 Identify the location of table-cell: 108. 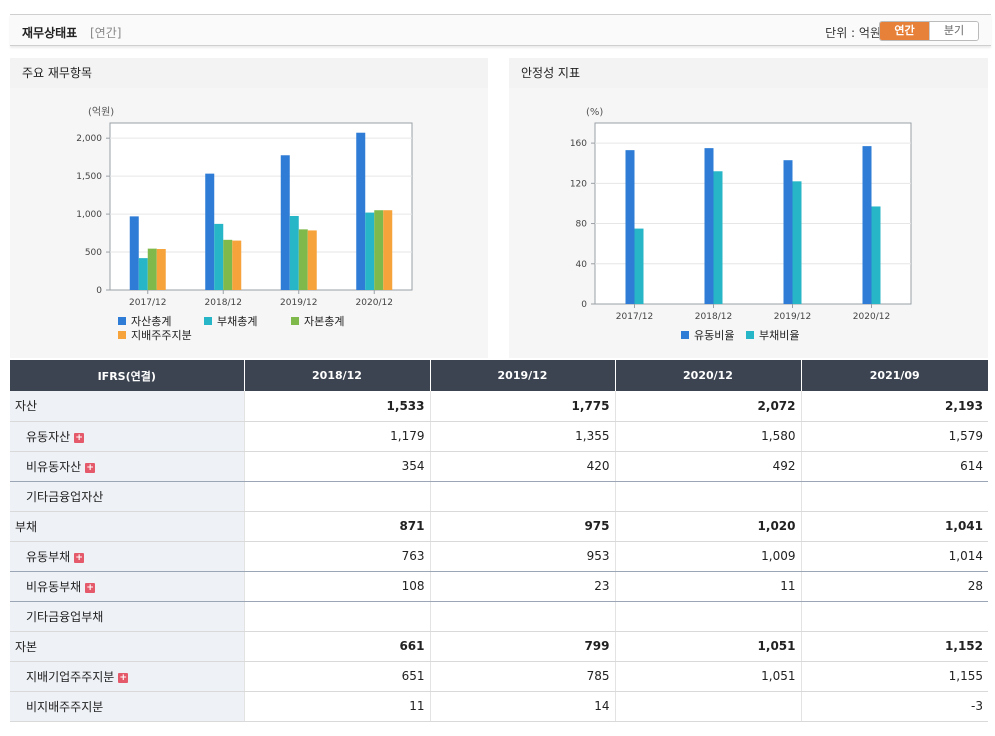
(336, 586).